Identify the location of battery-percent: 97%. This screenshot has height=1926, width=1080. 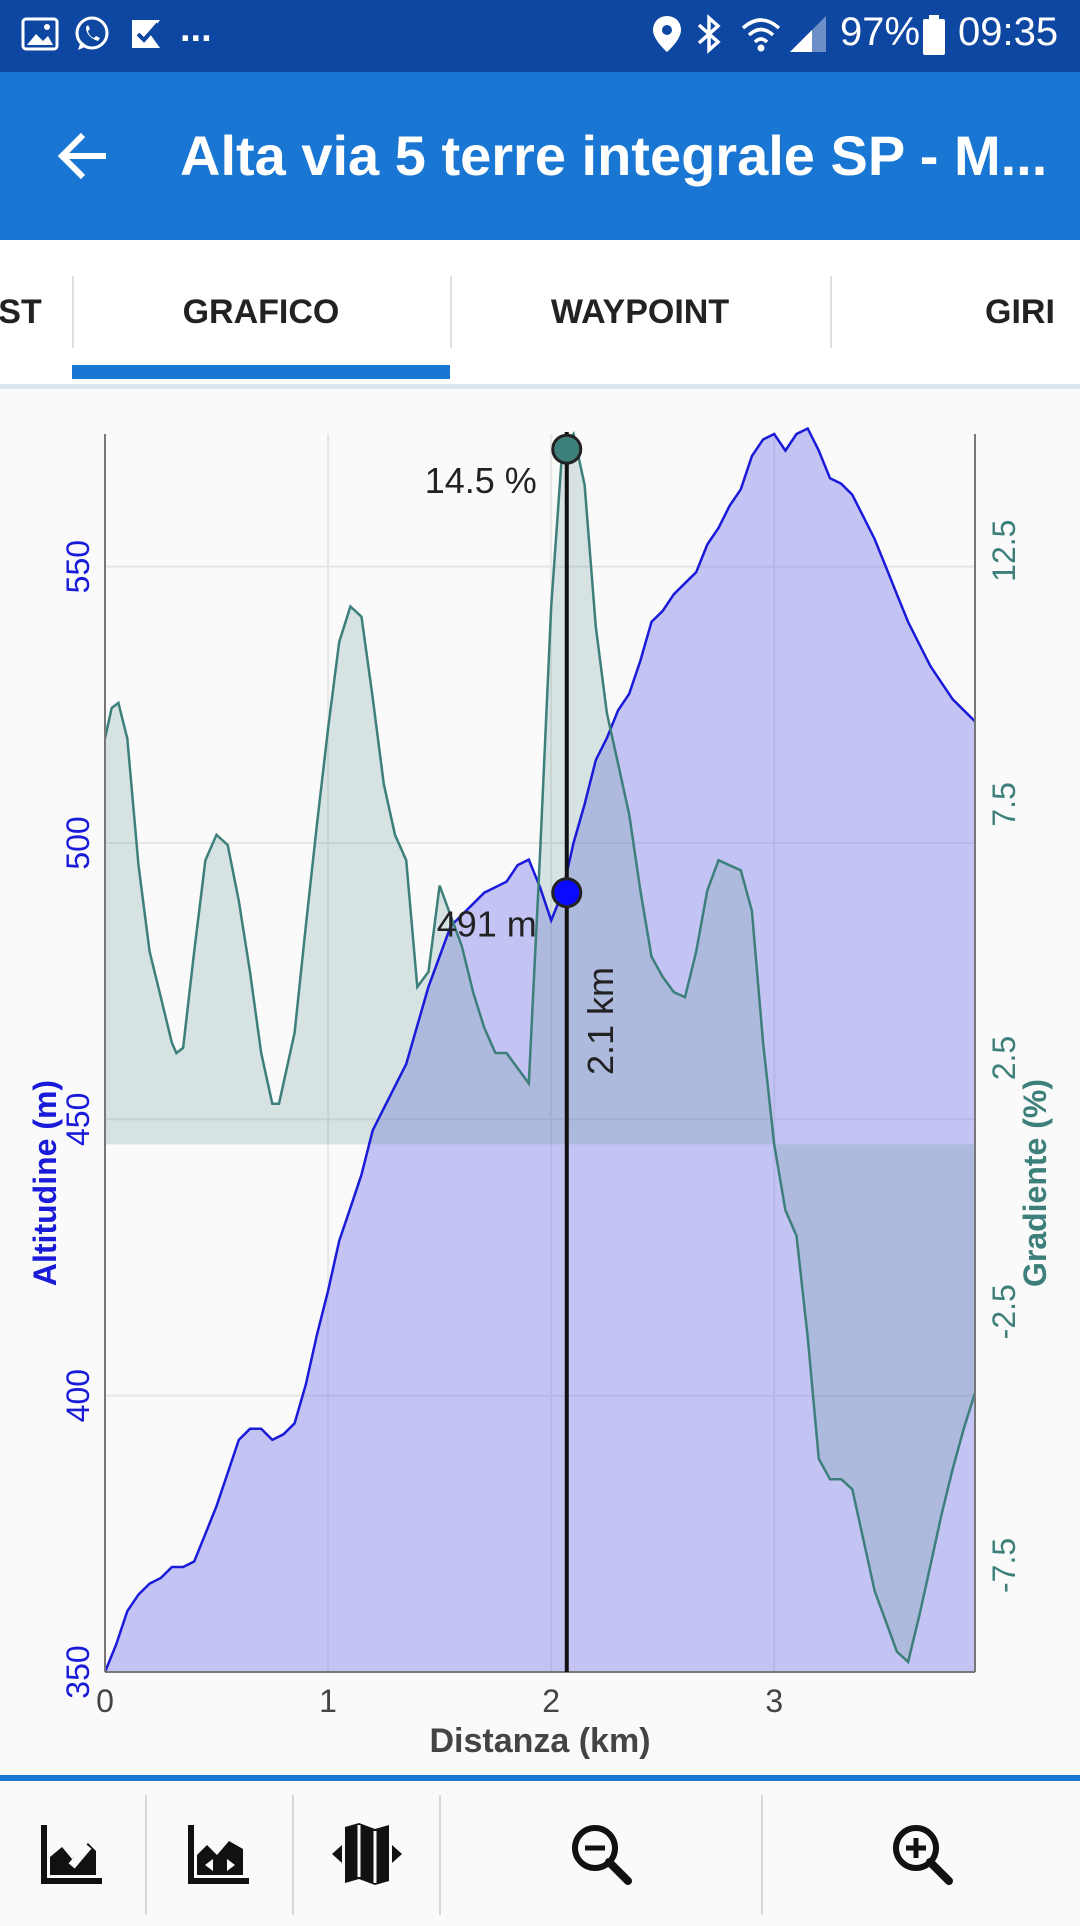
(880, 32).